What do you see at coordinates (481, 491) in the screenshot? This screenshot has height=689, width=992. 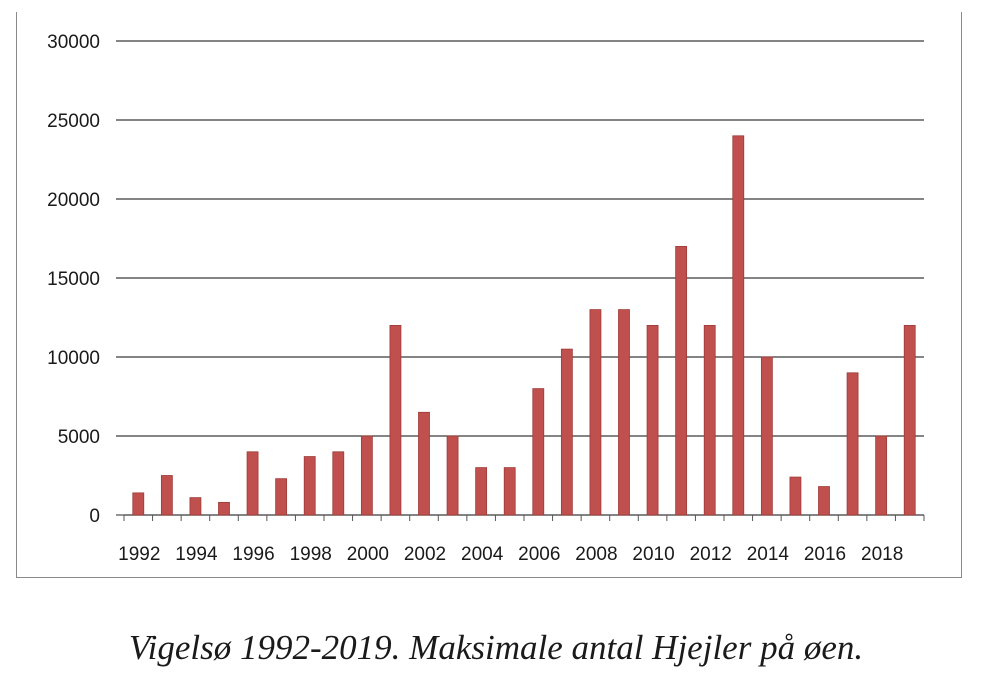 I see `bar-2004` at bounding box center [481, 491].